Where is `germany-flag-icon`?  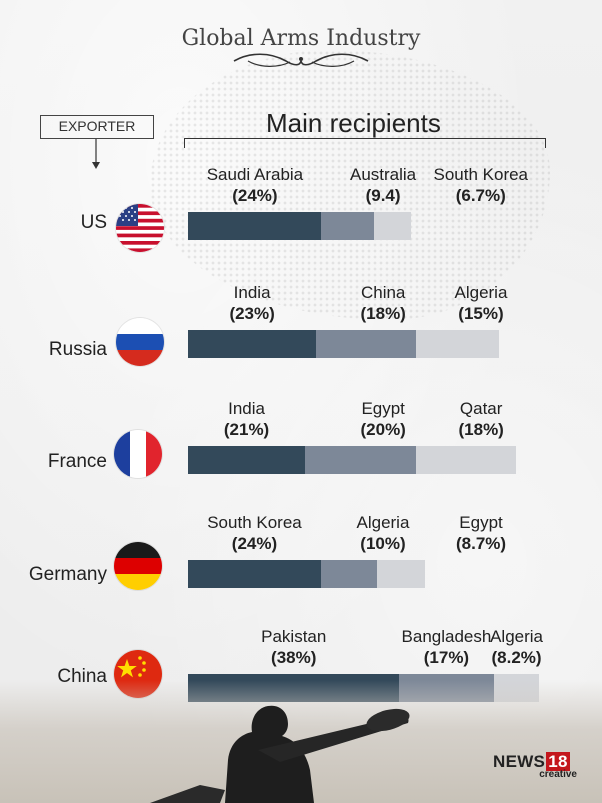 germany-flag-icon is located at coordinates (138, 566).